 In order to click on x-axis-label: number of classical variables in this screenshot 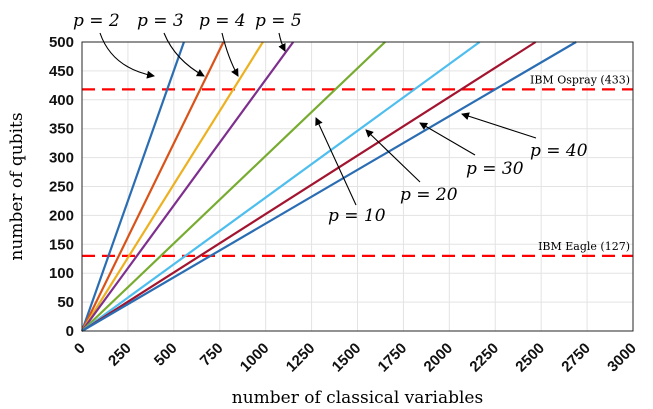, I will do `click(357, 398)`.